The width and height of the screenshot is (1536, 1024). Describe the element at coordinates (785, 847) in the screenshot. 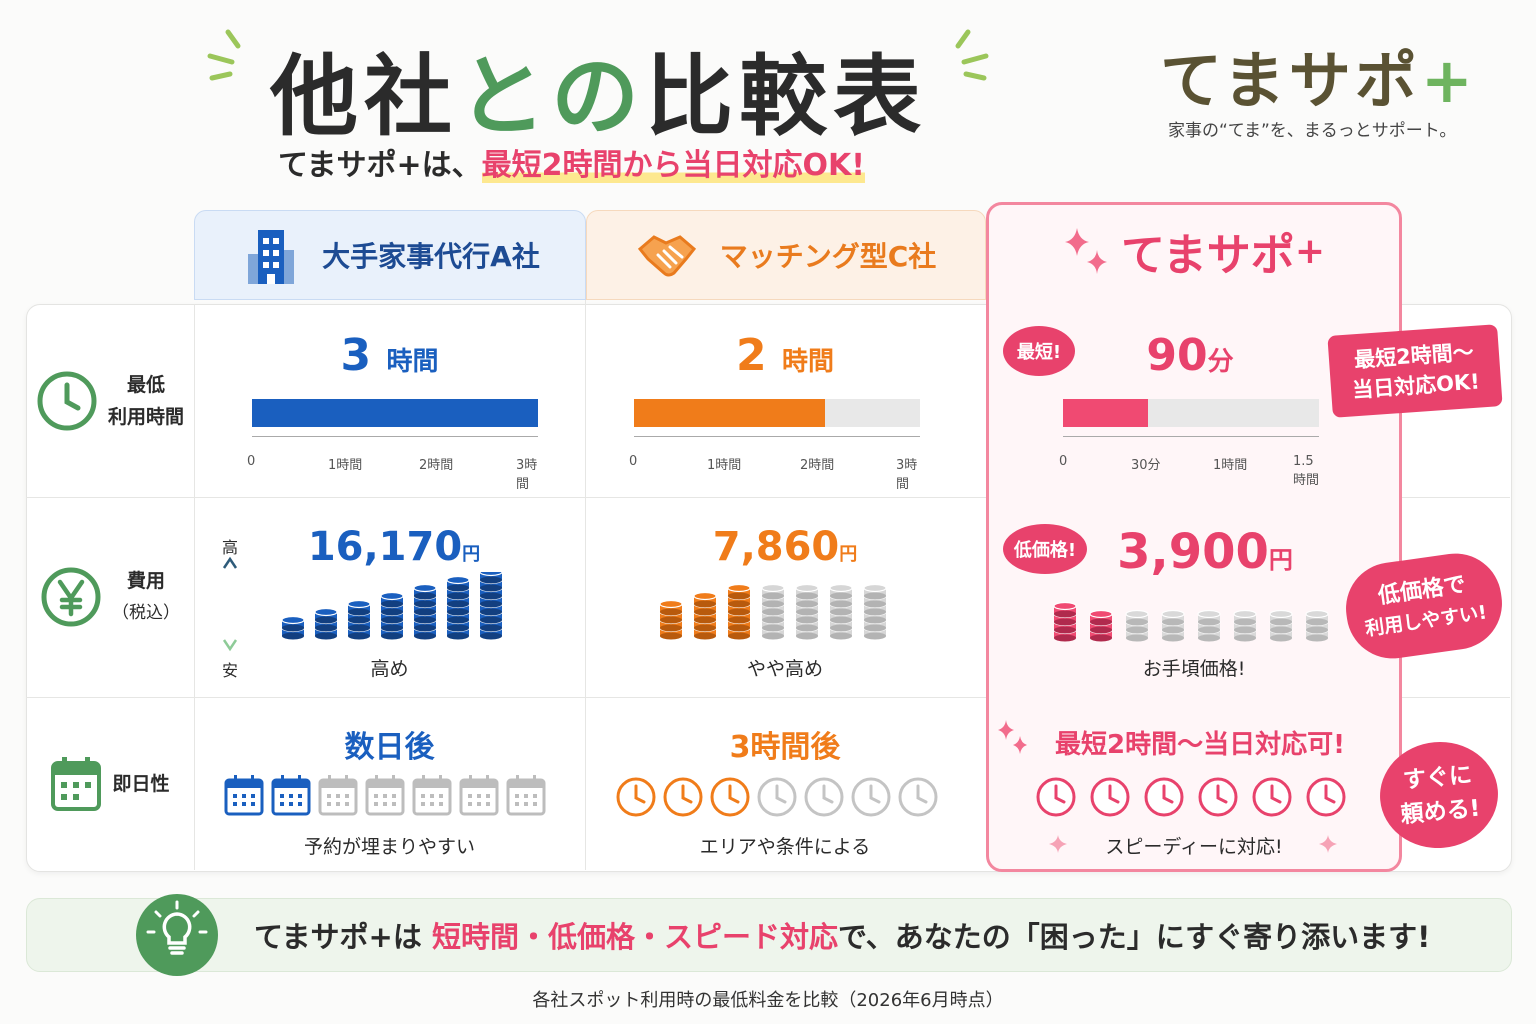

I see `speed-caption-c: エリアや条件による` at that location.